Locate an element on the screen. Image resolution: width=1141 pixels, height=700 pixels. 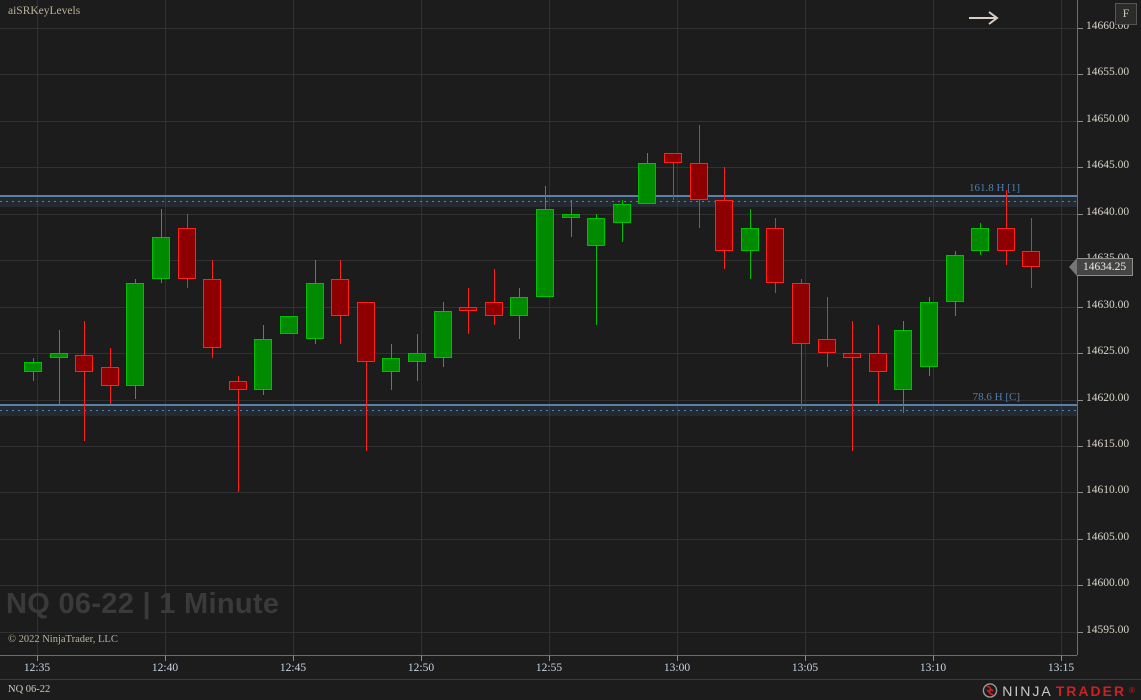
time-axis-label: 13:15 is located at coordinates (1061, 668).